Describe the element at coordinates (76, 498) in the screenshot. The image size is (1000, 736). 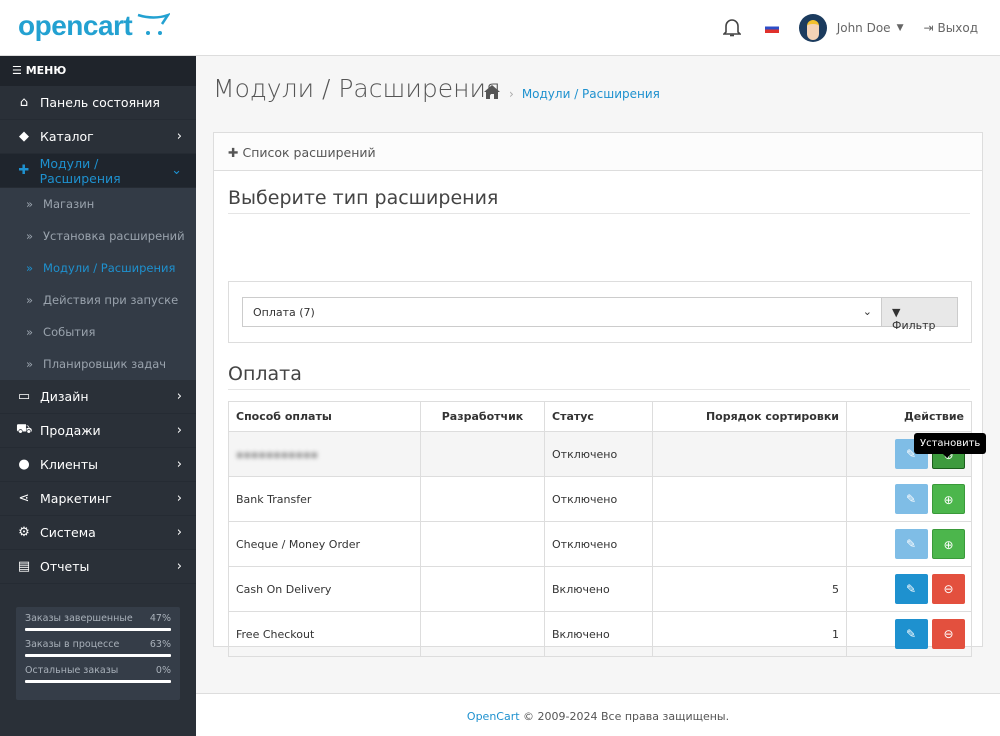
I see `sidebar-item-label: Маркетинг` at that location.